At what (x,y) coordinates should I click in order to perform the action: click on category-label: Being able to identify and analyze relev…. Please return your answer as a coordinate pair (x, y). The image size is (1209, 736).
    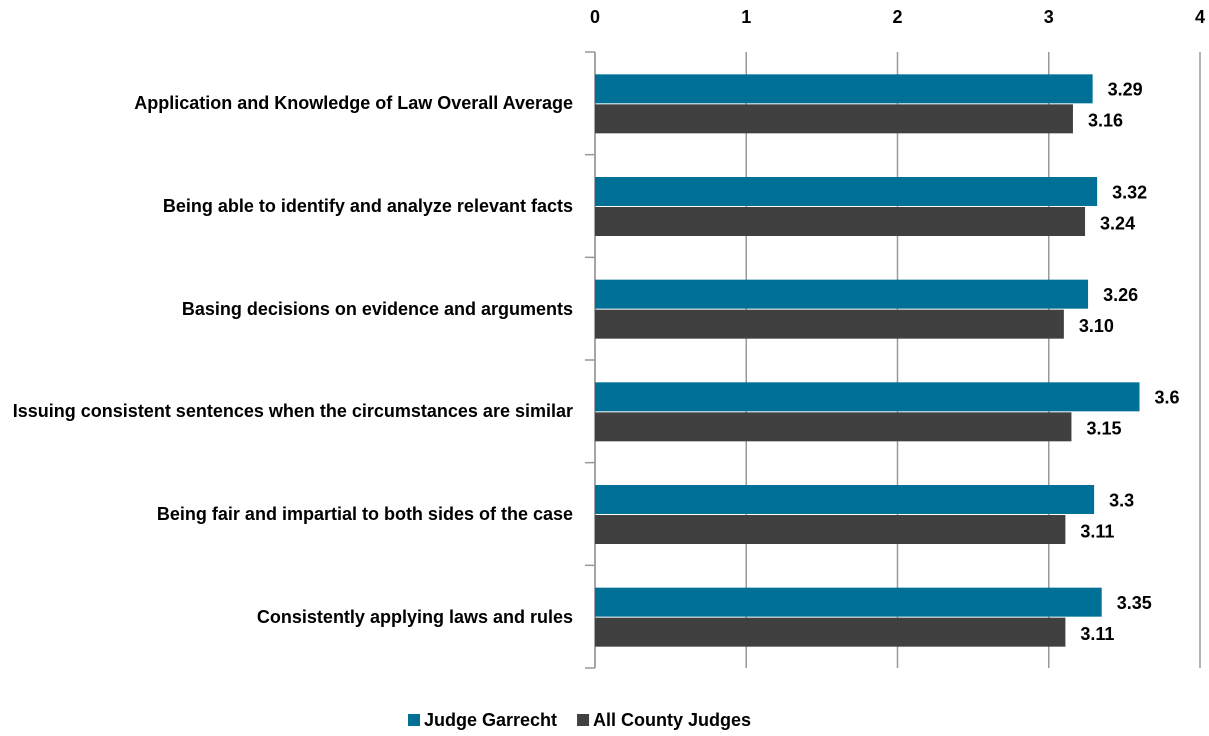
    Looking at the image, I should click on (286, 206).